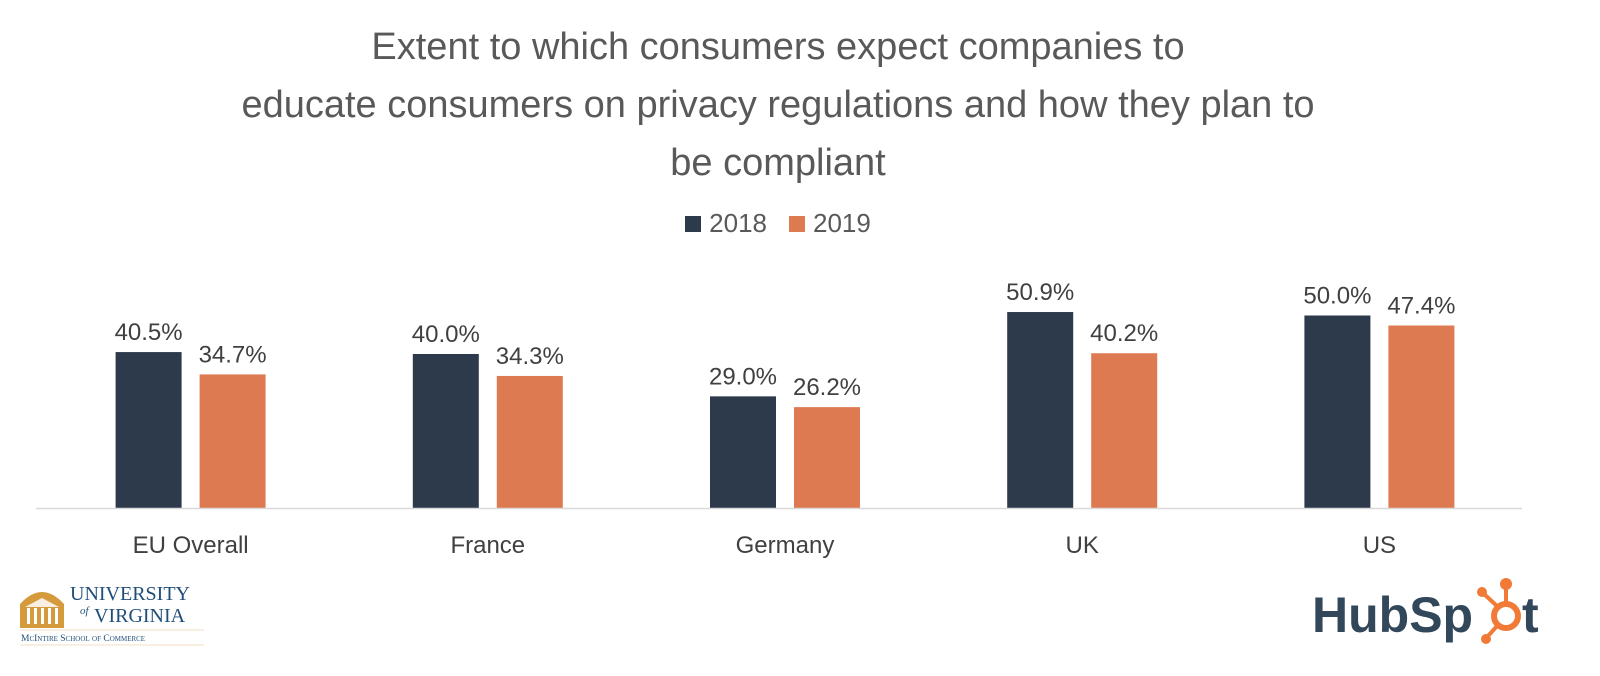  Describe the element at coordinates (778, 223) in the screenshot. I see `chart-legend: 2018 2019` at that location.